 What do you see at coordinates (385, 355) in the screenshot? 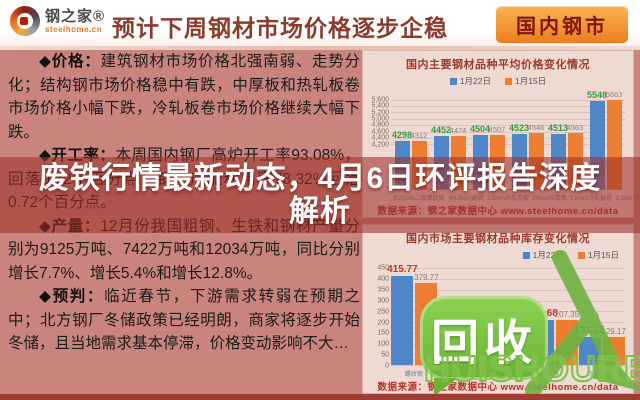
I see `y-tick-label: 50` at bounding box center [385, 355].